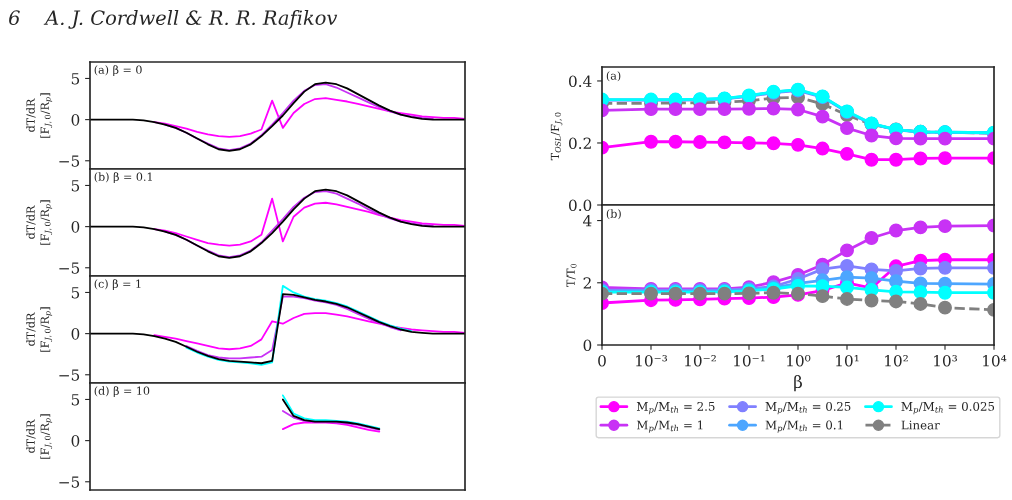 This screenshot has width=1012, height=500. I want to click on legend-label: M$_{p}$/M$_{th}$ = 0.025, so click(948, 408).